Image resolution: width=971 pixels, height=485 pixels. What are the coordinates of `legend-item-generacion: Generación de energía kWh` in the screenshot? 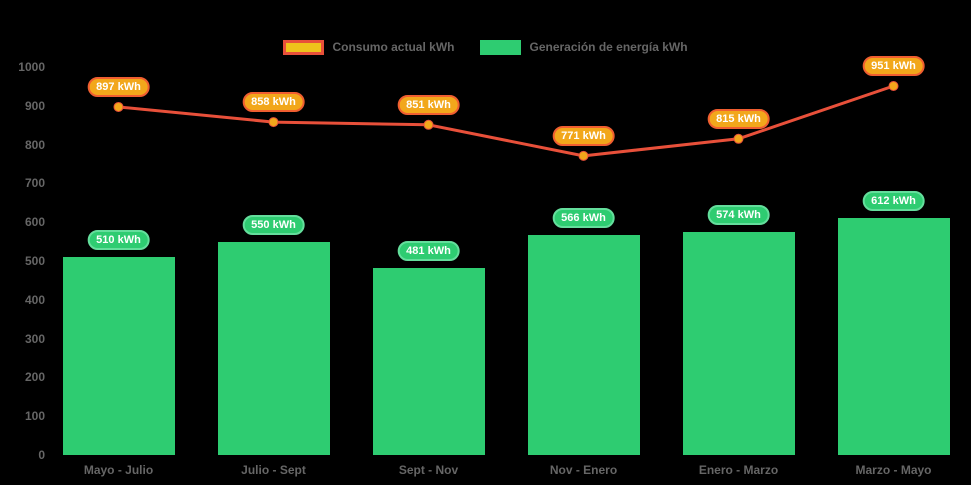 It's located at (584, 47).